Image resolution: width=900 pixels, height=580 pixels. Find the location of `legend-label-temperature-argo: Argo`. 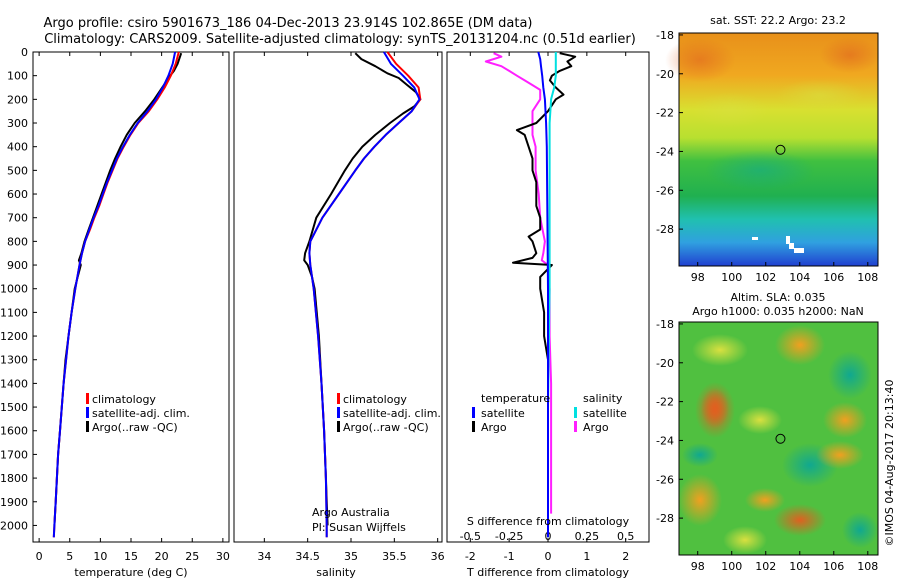

legend-label-temperature-argo: Argo is located at coordinates (494, 427).